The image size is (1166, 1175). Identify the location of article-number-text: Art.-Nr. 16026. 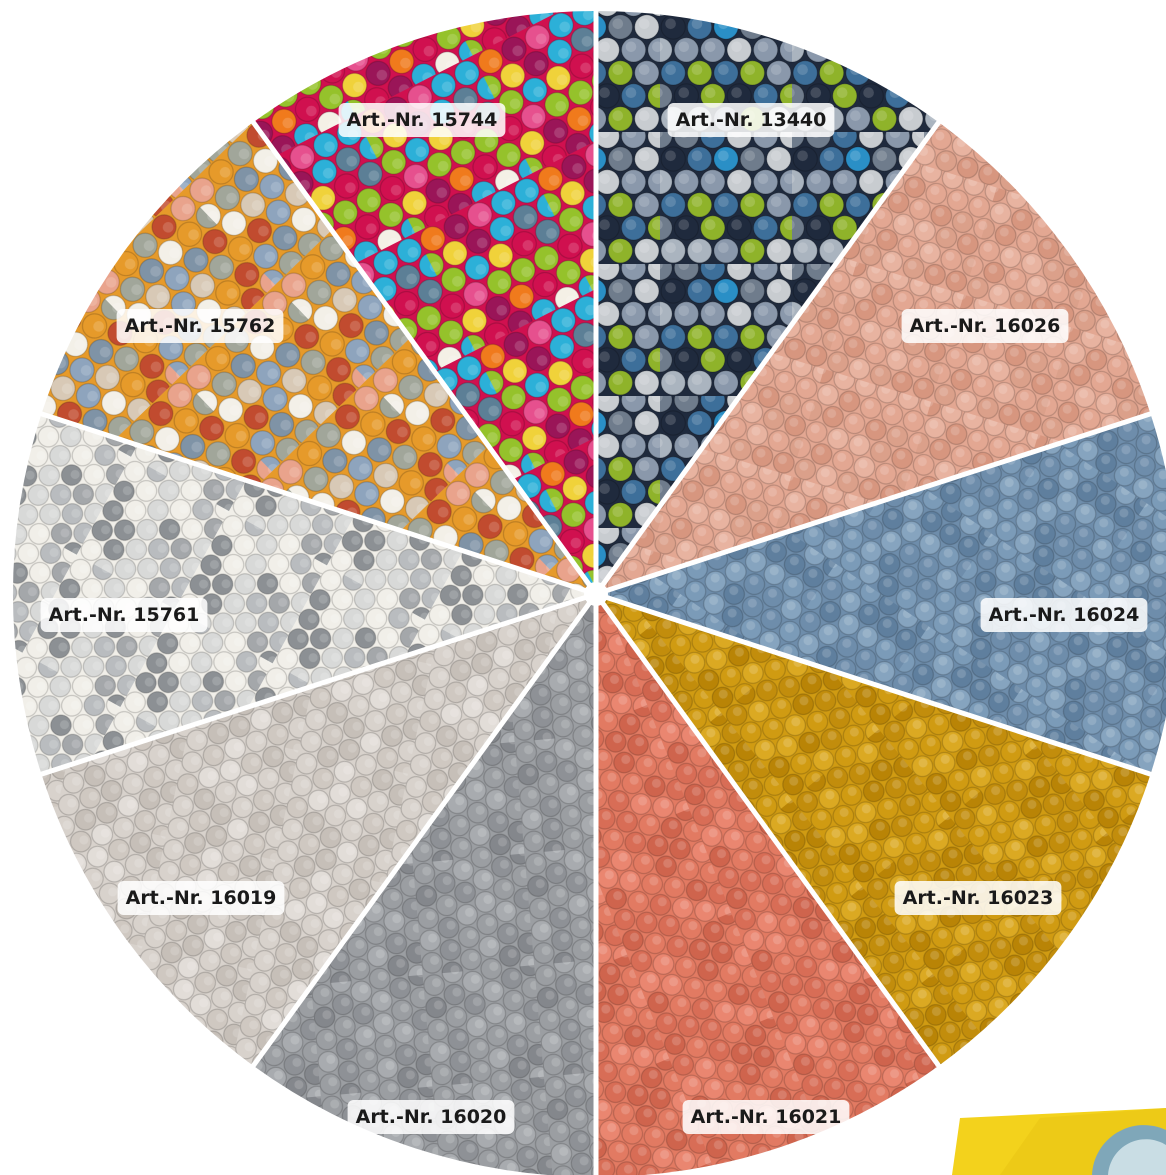
(985, 326).